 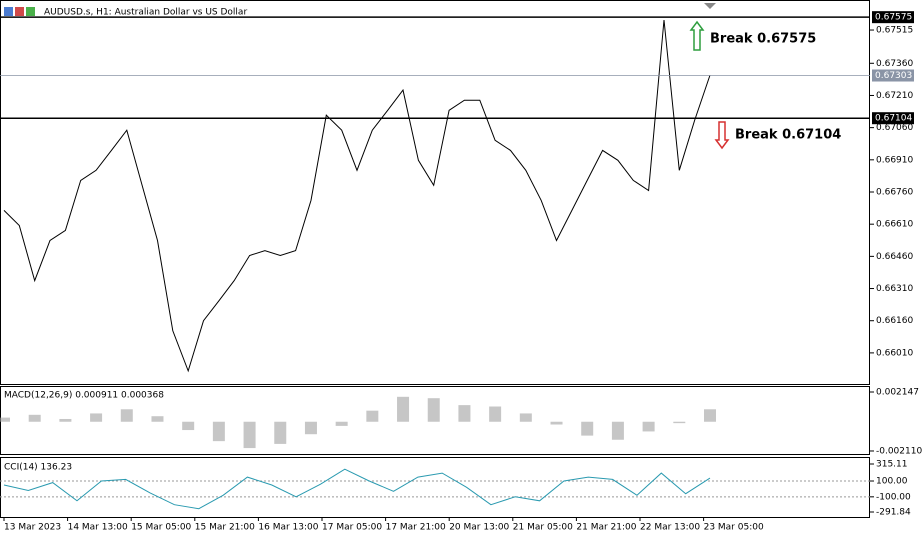 I want to click on y-tick-label: 0.66610, so click(x=894, y=225).